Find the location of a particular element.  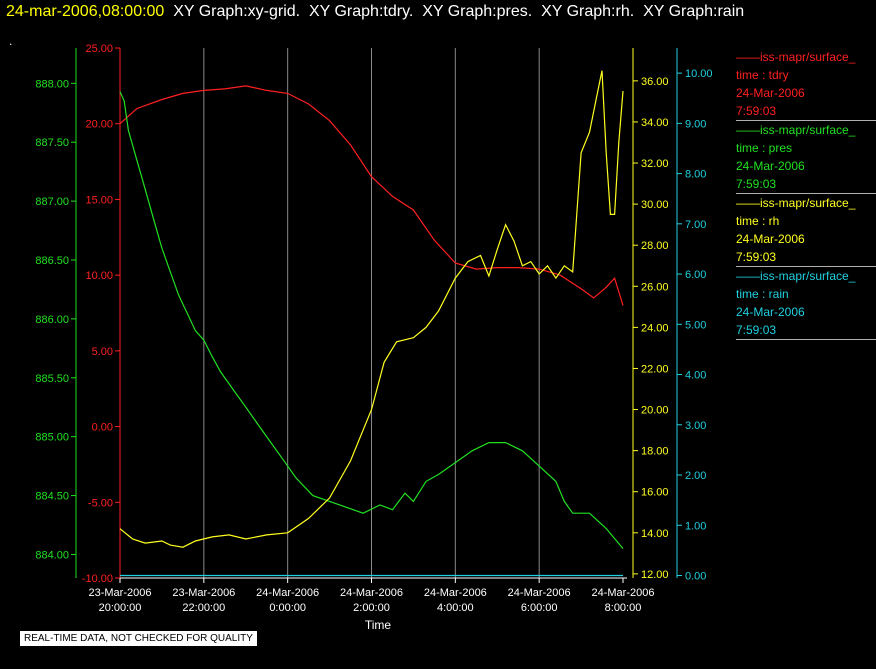

pres-tick-label: 886.00 is located at coordinates (52, 320).